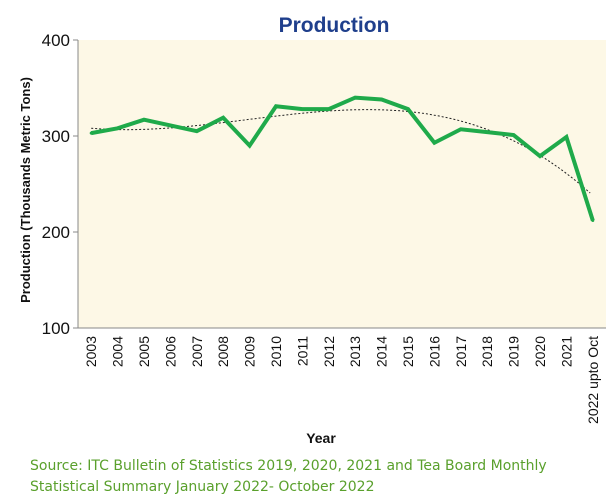  What do you see at coordinates (250, 351) in the screenshot?
I see `x-tick-label: 2009` at bounding box center [250, 351].